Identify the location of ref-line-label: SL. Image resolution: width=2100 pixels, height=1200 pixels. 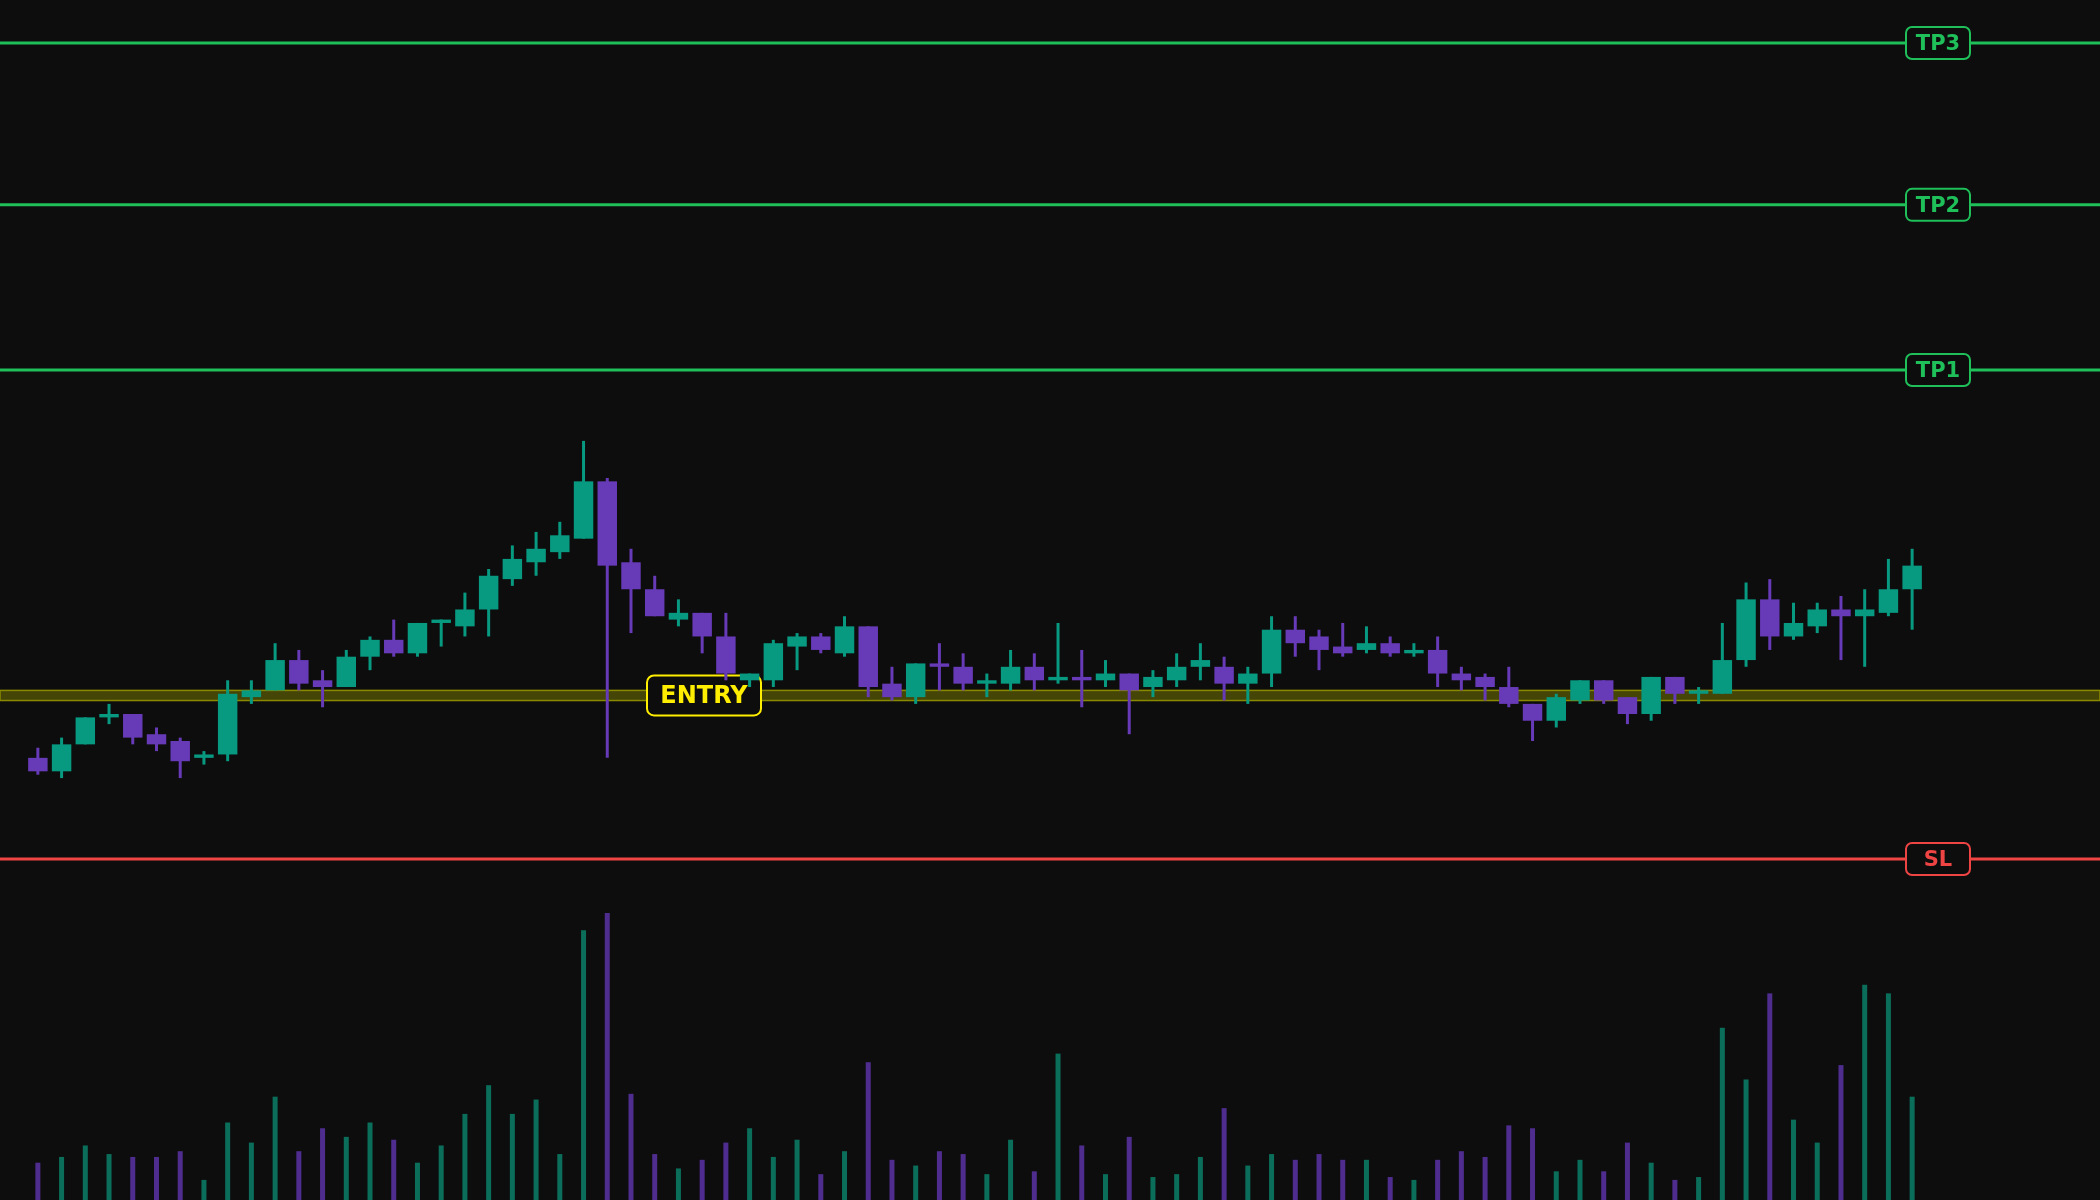
(1938, 859).